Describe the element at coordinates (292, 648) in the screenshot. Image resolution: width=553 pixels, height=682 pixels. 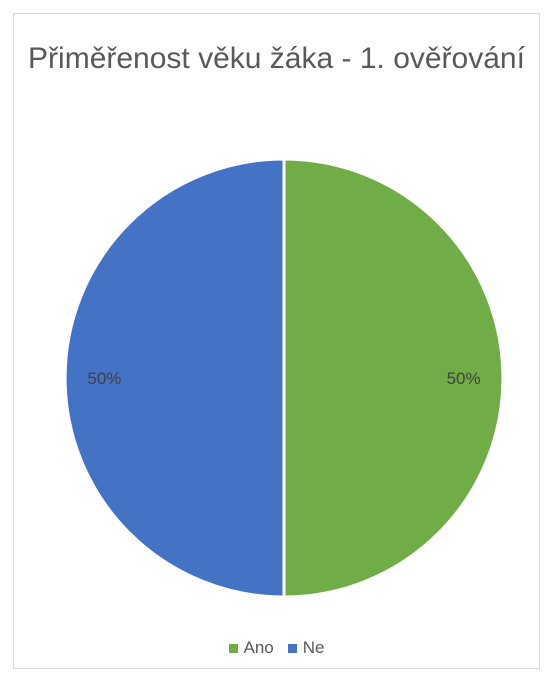
I see `legend-swatch-ne` at that location.